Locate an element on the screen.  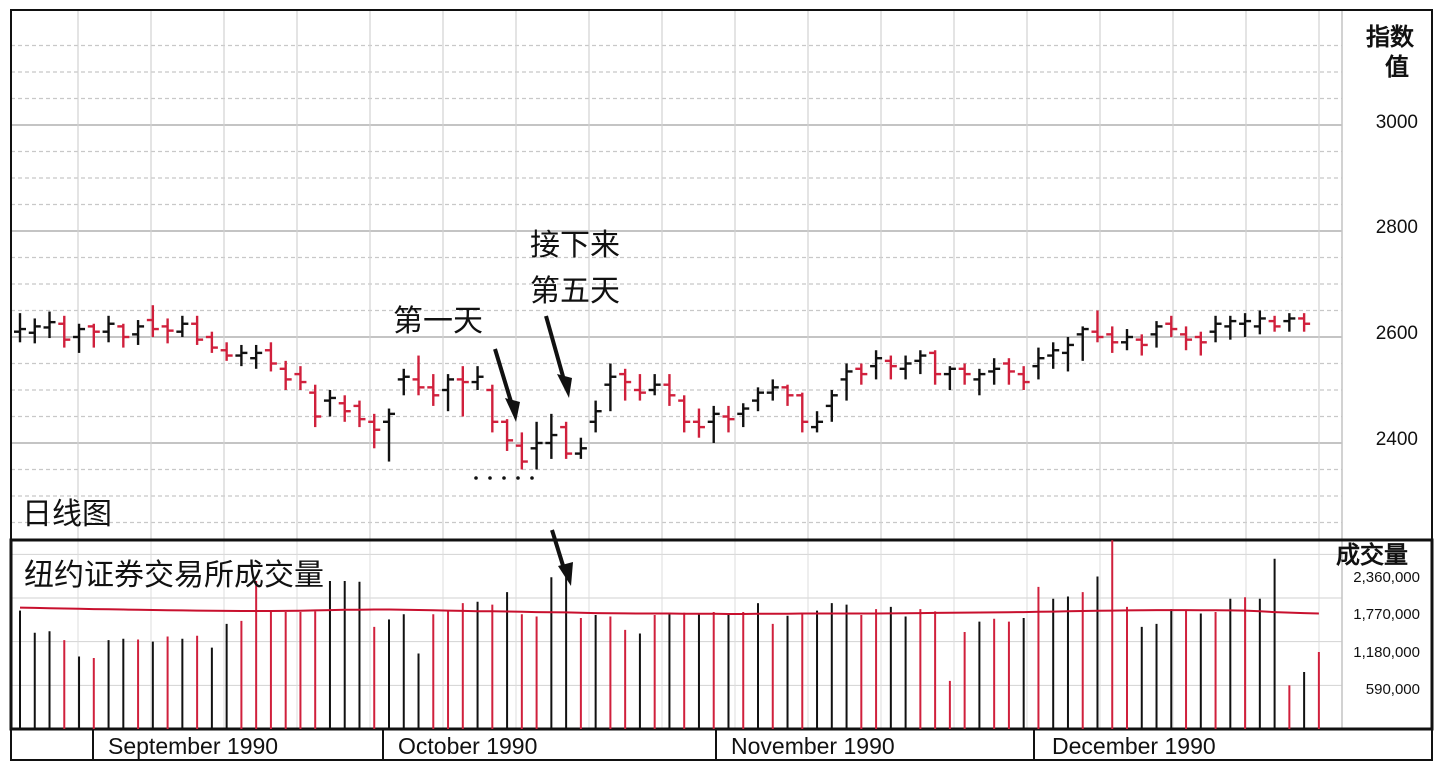
month-label-september: September 1990 is located at coordinates (193, 746).